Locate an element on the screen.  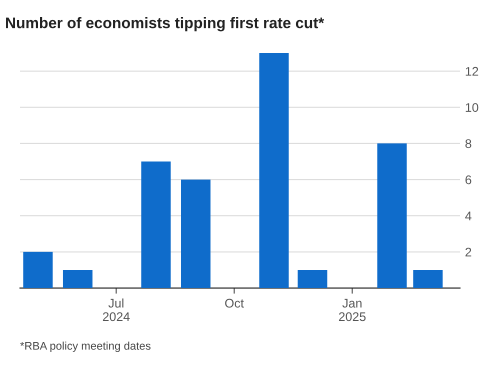
chart-title: Number of economists tipping first rate cut* is located at coordinates (165, 24).